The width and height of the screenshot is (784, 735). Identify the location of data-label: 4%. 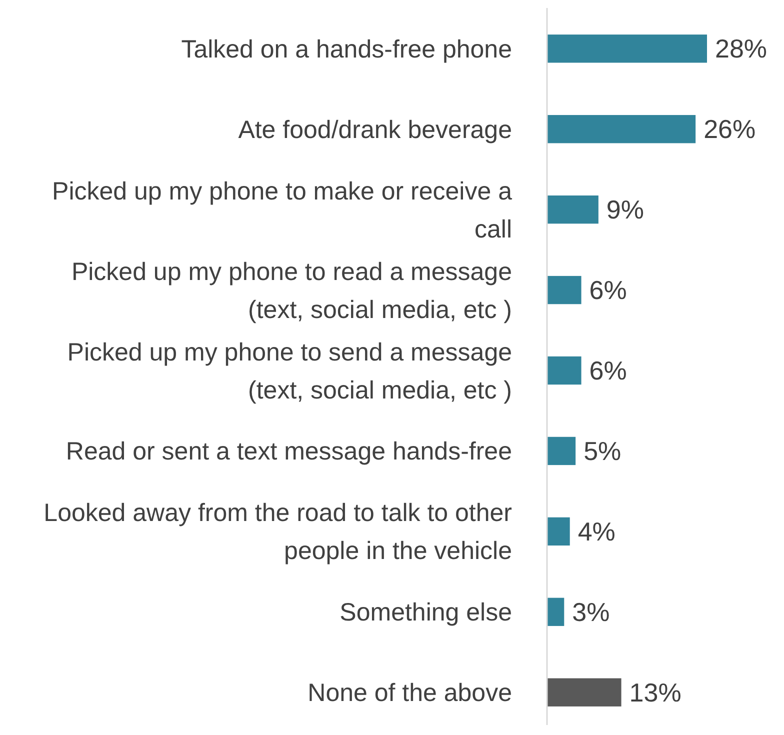
(597, 531).